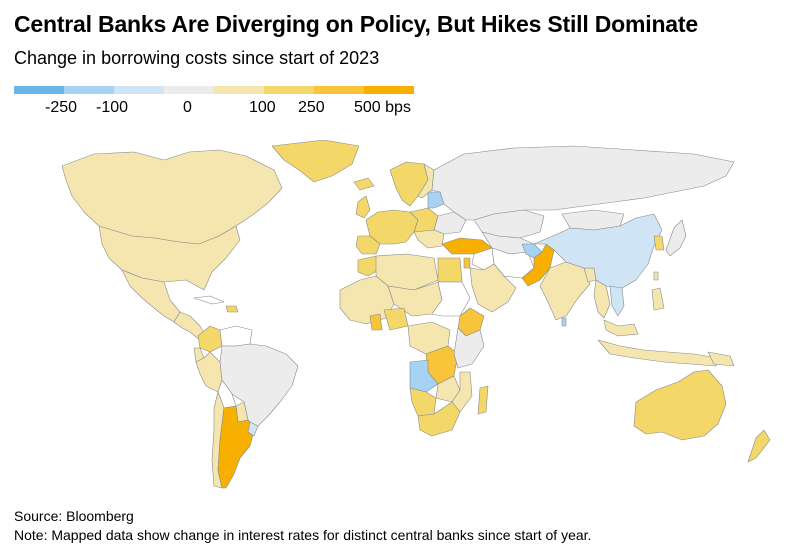 The image size is (802, 557). I want to click on region-japan, so click(676, 238).